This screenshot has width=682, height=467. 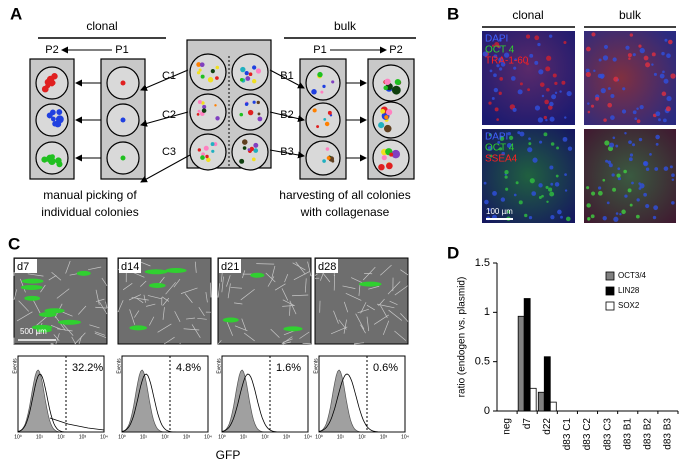 I want to click on x-tick-label: d83 B2, so click(x=647, y=434).